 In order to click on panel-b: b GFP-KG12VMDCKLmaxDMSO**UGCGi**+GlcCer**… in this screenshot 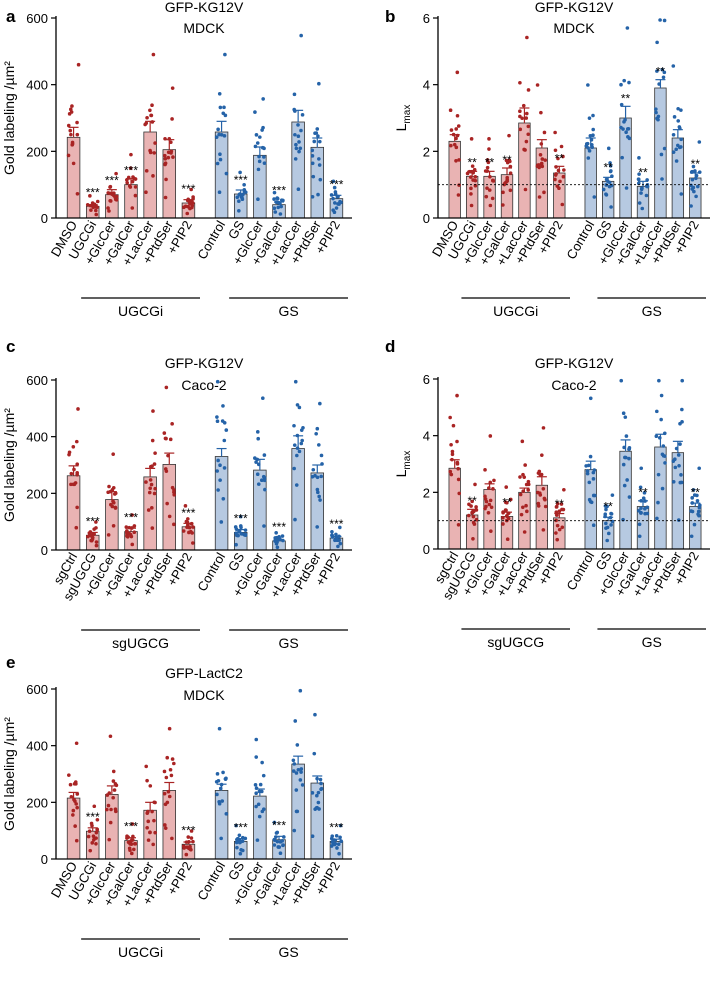, I will do `click(547, 159)`.